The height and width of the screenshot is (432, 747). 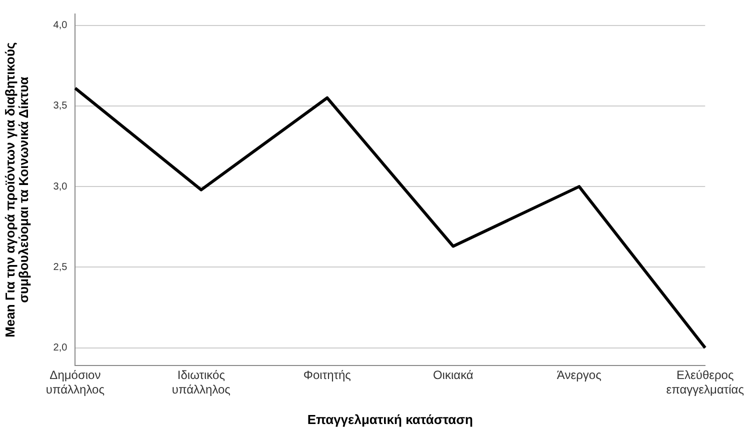 I want to click on y-tick-label: 3,0, so click(x=60, y=186).